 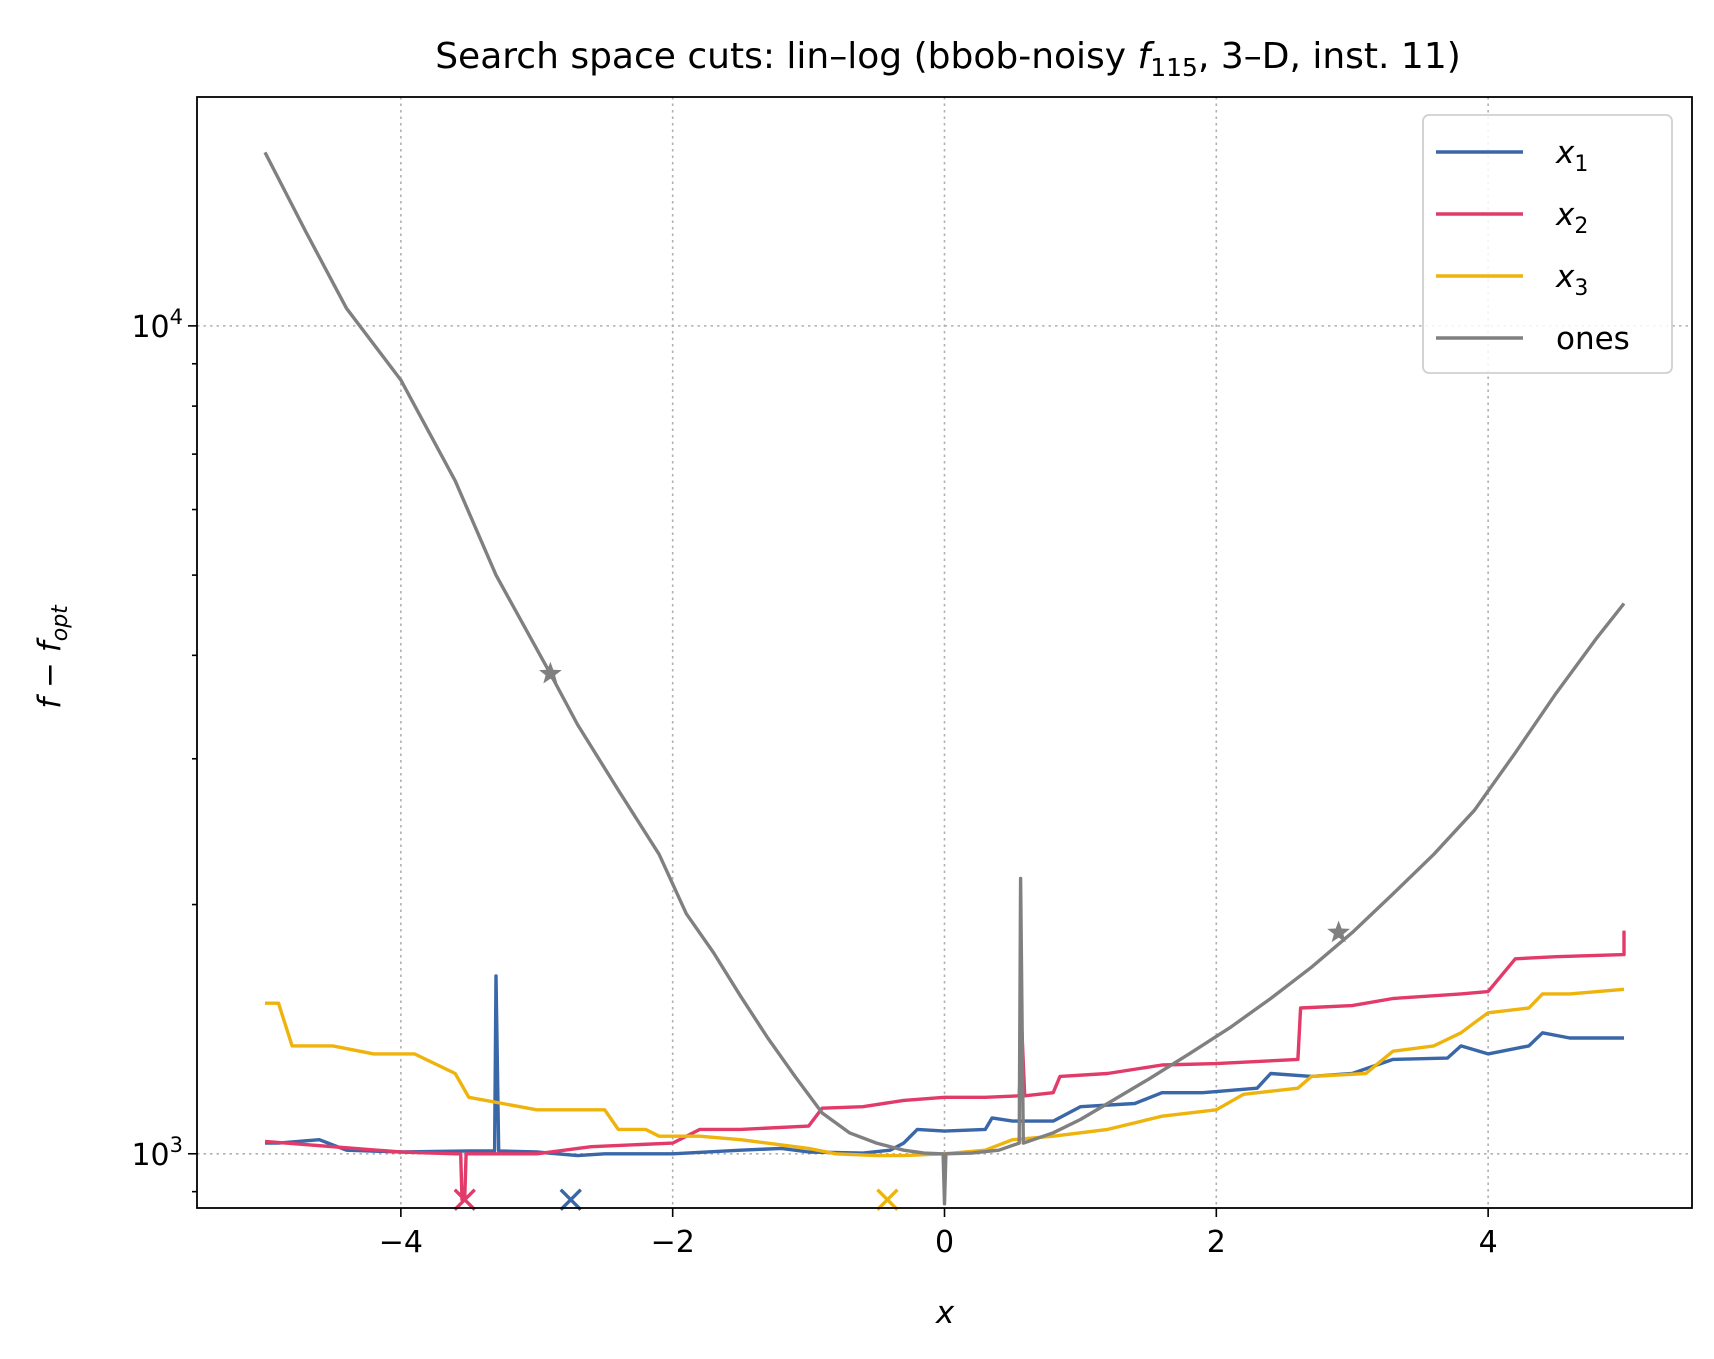 I want to click on x-tick-label: −2, so click(x=673, y=1242).